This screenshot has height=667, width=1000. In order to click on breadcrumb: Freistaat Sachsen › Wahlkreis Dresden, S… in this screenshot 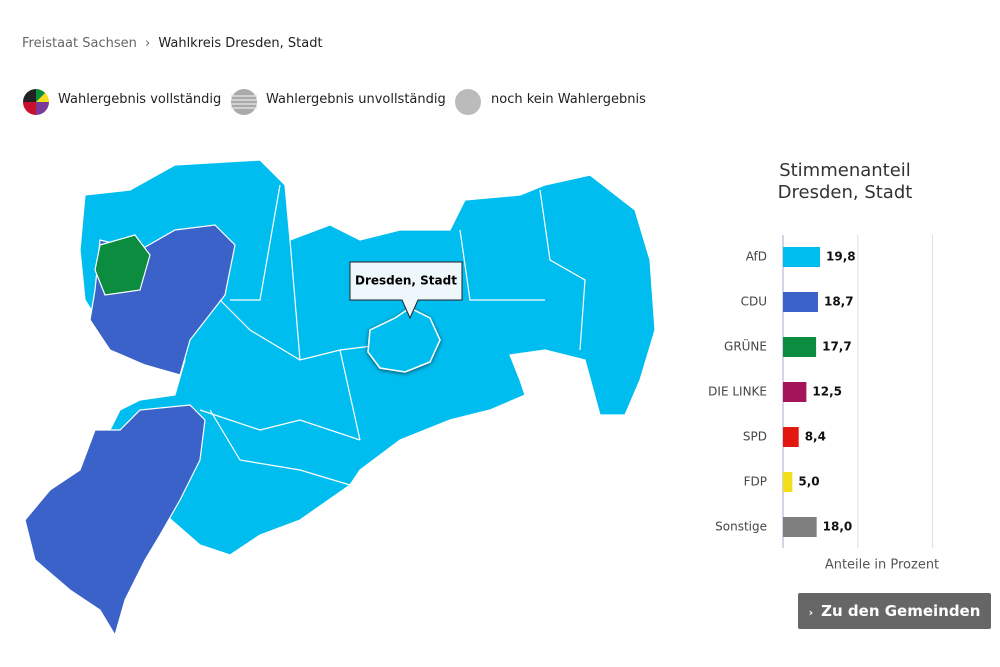, I will do `click(172, 43)`.